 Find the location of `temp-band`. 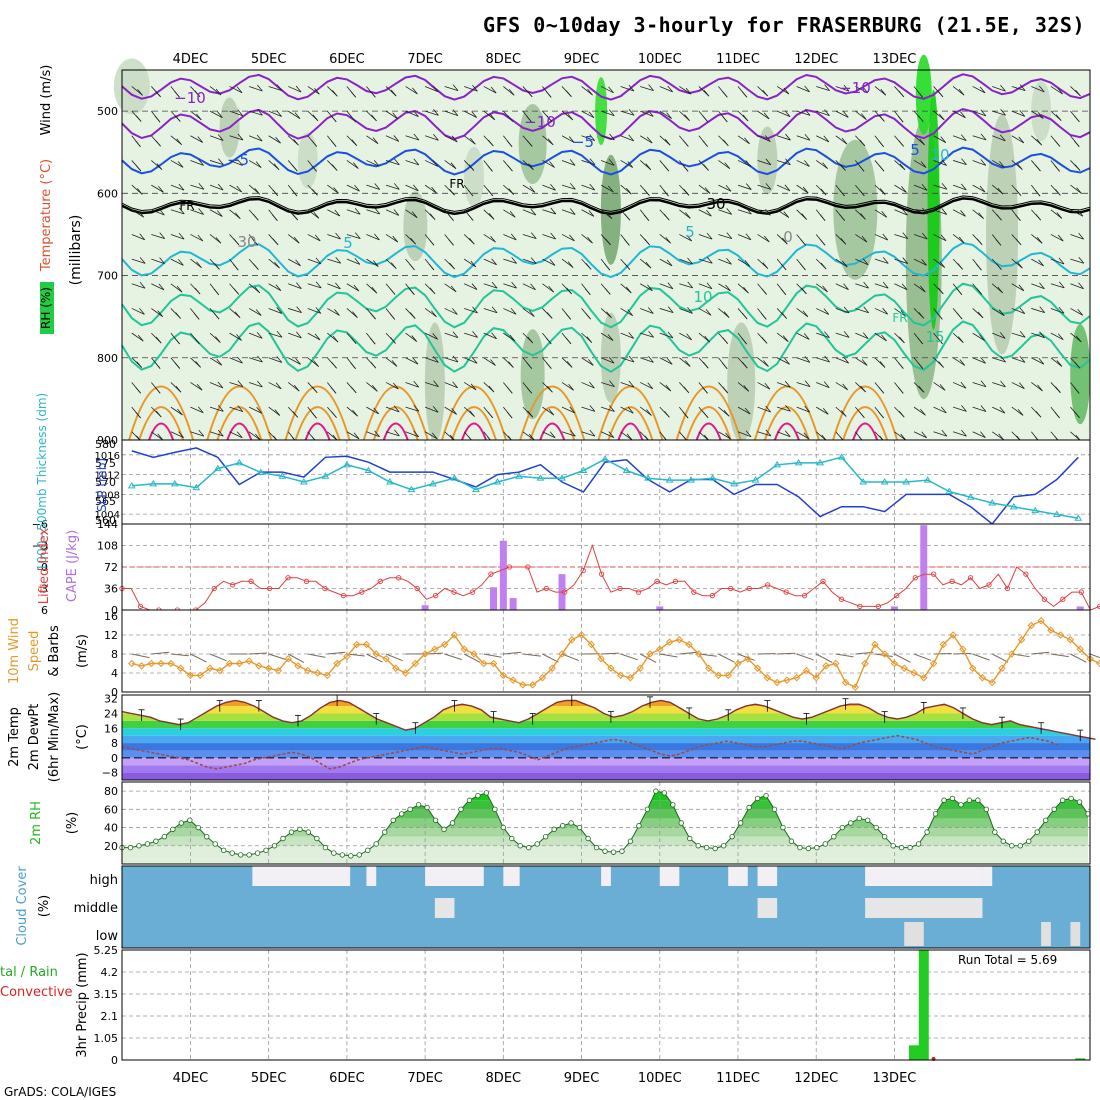

temp-band is located at coordinates (606, 769).